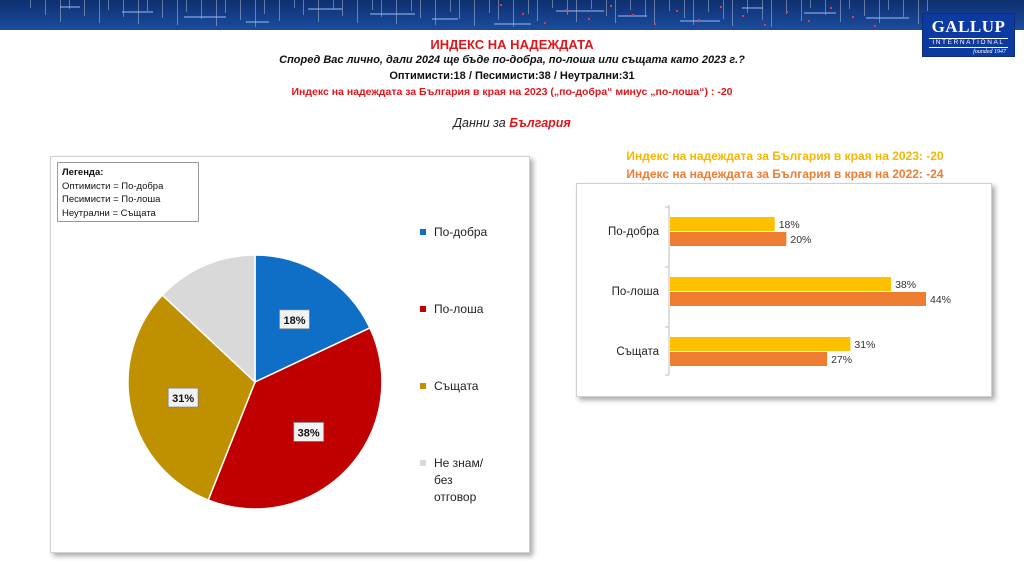 The image size is (1024, 561). Describe the element at coordinates (309, 433) in the screenshot. I see `pie-data-label: 38%` at that location.